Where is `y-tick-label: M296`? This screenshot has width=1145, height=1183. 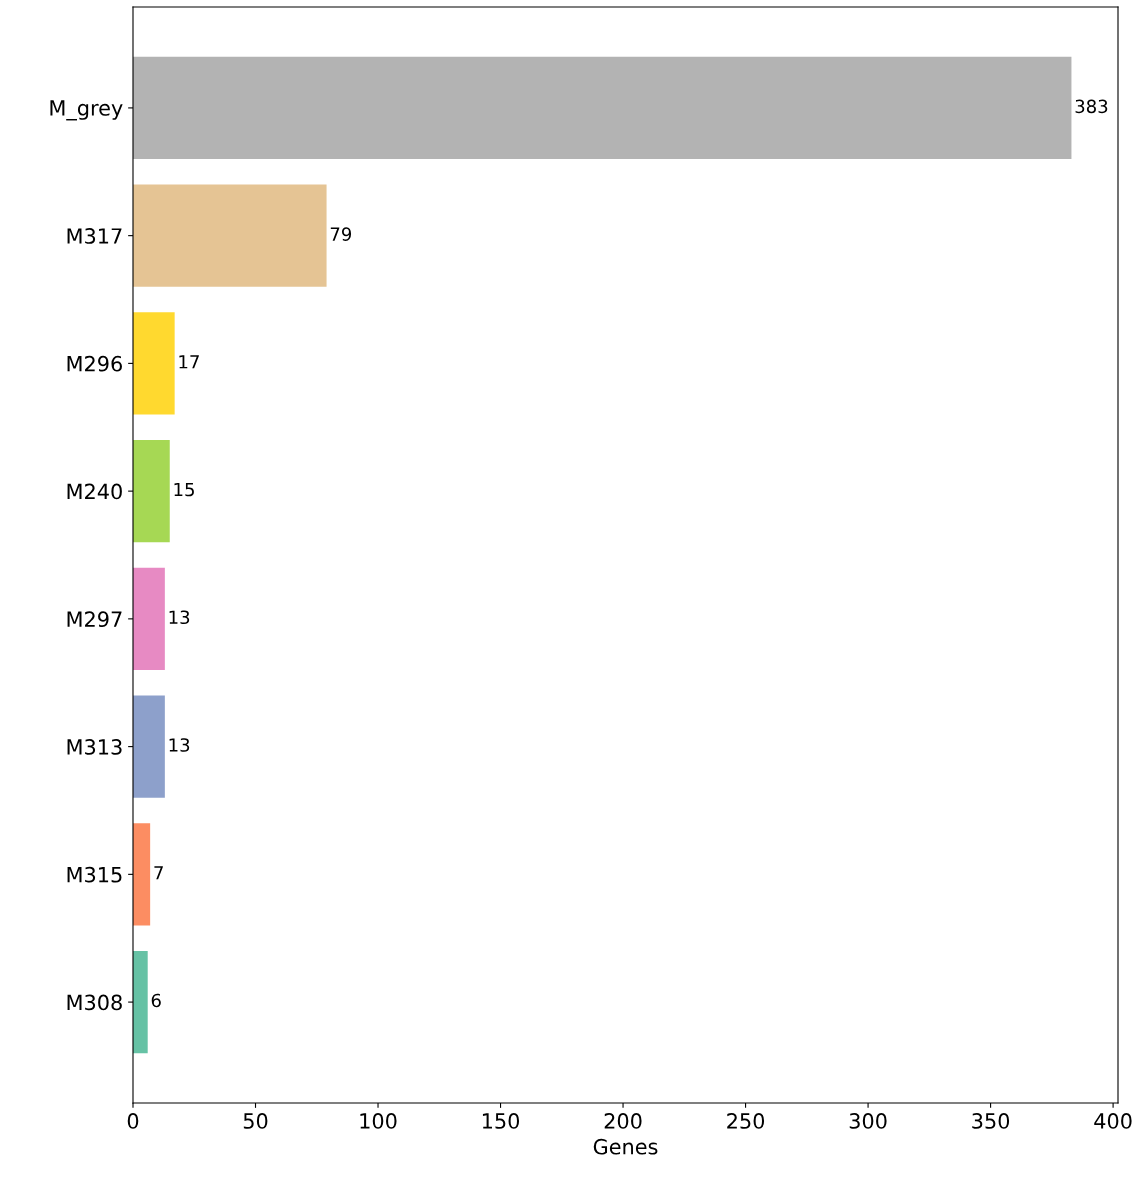 y-tick-label: M296 is located at coordinates (94, 363).